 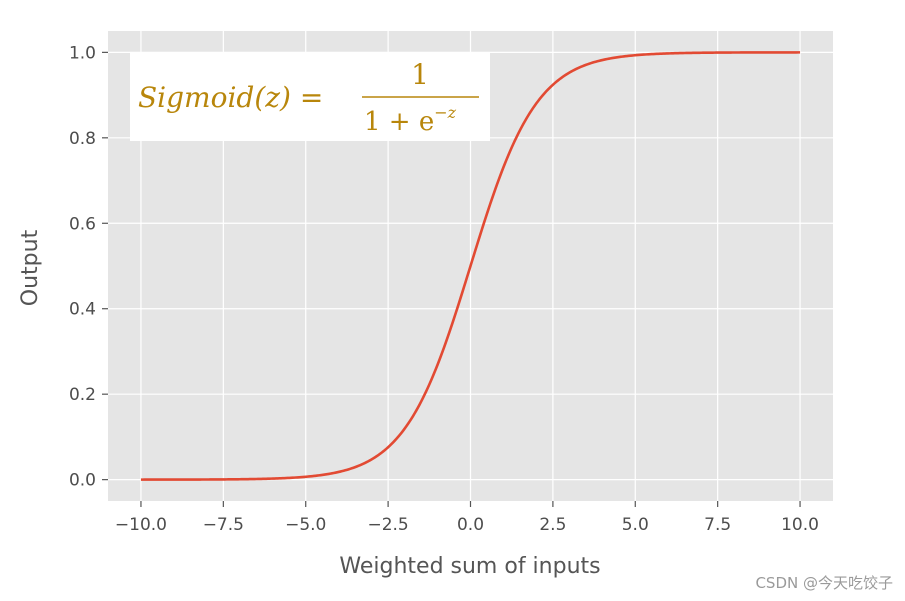 What do you see at coordinates (88, 267) in the screenshot?
I see `y-axis-ticks: 0.0 0.2 0.4 0.6 0.8 1.0` at bounding box center [88, 267].